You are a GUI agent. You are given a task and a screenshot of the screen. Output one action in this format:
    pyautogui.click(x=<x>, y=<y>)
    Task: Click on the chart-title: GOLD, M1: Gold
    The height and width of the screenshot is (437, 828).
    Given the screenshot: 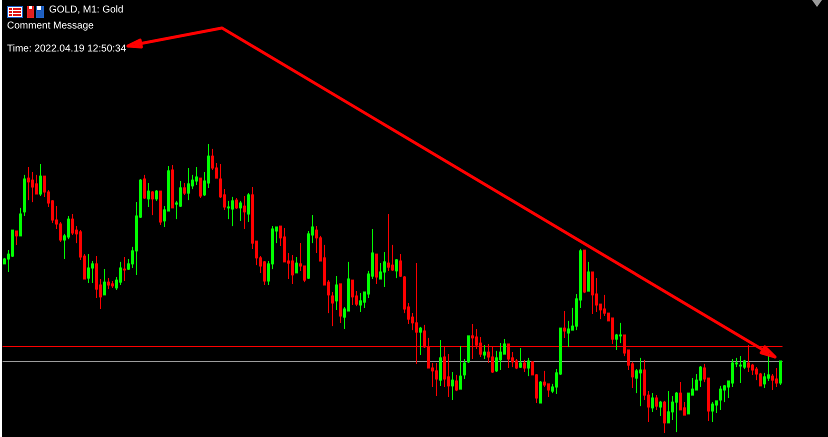 What is the action you would take?
    pyautogui.click(x=86, y=10)
    